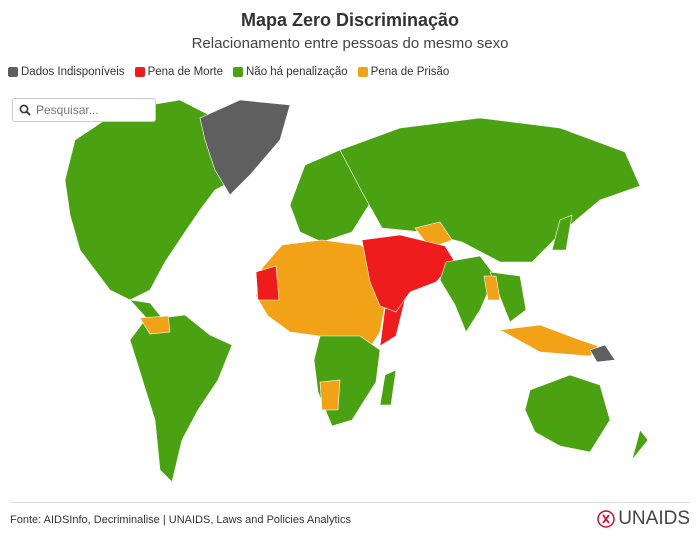 The image size is (700, 540). Describe the element at coordinates (155, 325) in the screenshot. I see `venezuela-guyana` at that location.